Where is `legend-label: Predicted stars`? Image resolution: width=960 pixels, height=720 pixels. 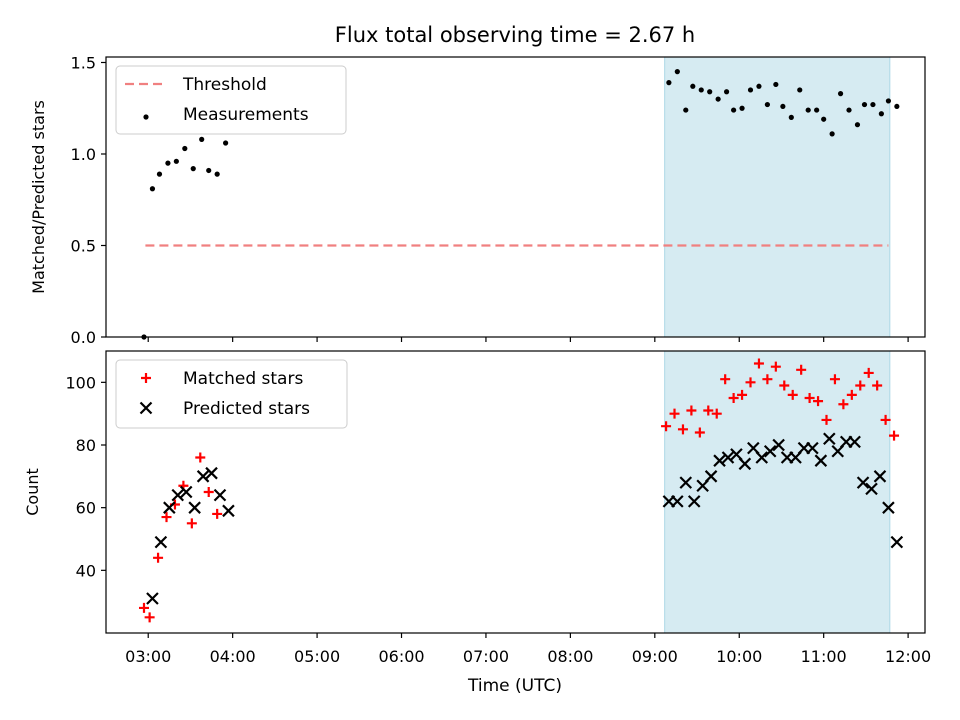 legend-label: Predicted stars is located at coordinates (246, 409).